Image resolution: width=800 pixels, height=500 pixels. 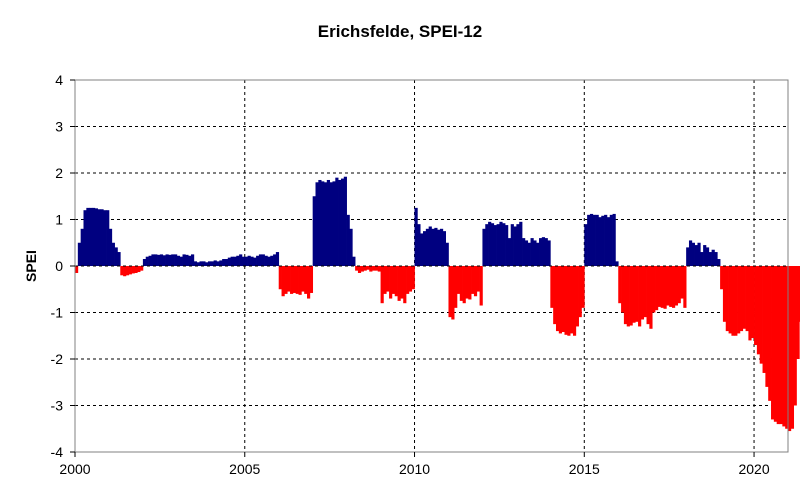 I want to click on y-tick-label: 2, so click(x=59, y=173).